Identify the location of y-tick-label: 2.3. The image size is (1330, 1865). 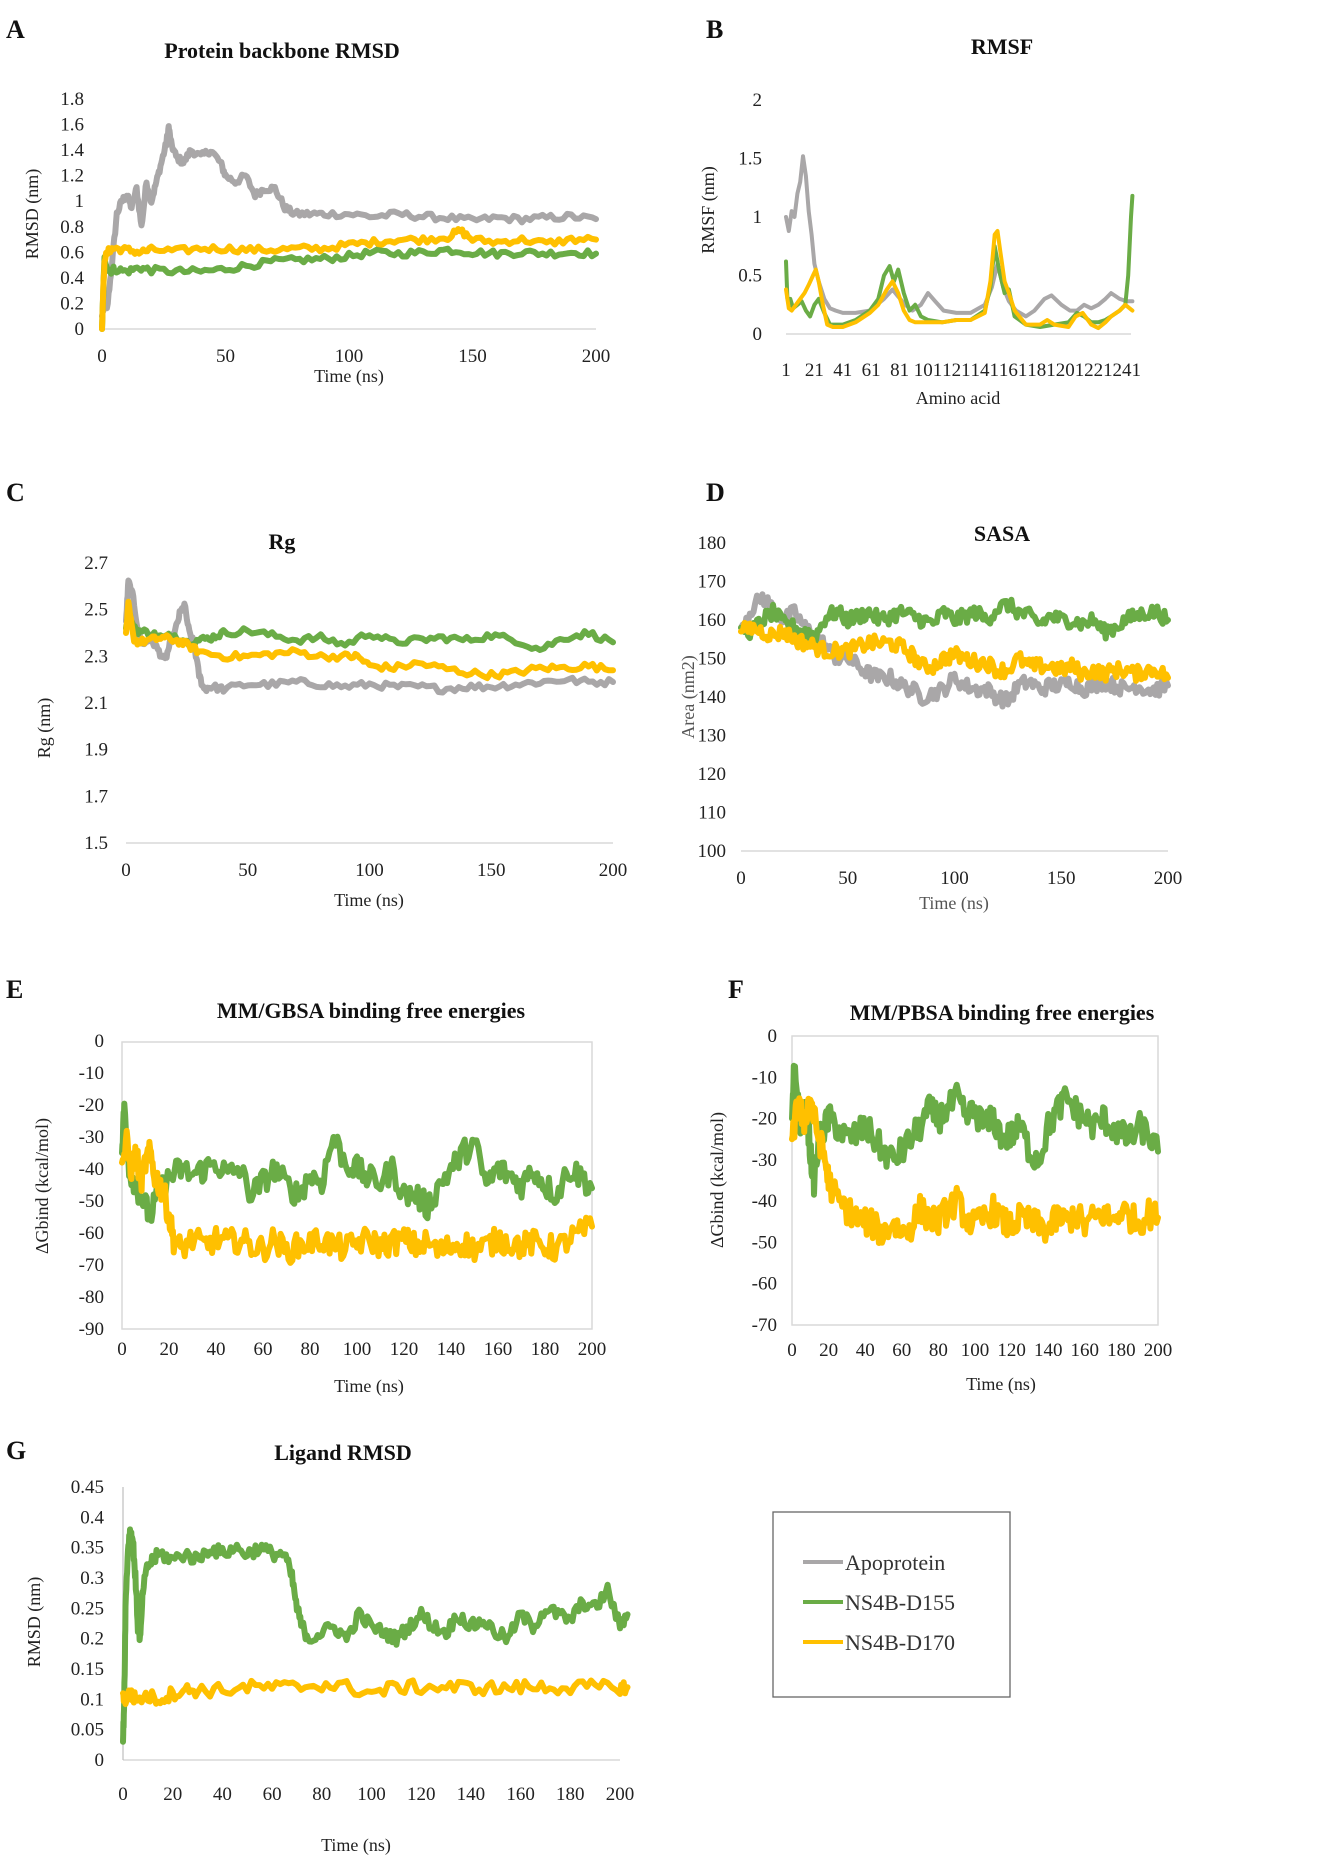
(96, 656).